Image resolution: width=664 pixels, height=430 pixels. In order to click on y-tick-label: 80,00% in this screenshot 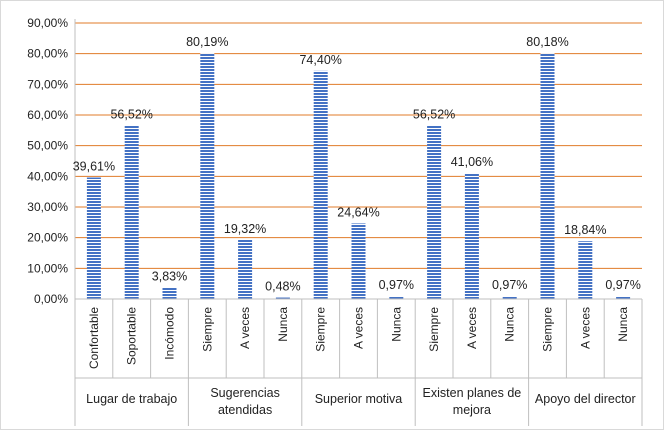, I will do `click(47, 54)`.